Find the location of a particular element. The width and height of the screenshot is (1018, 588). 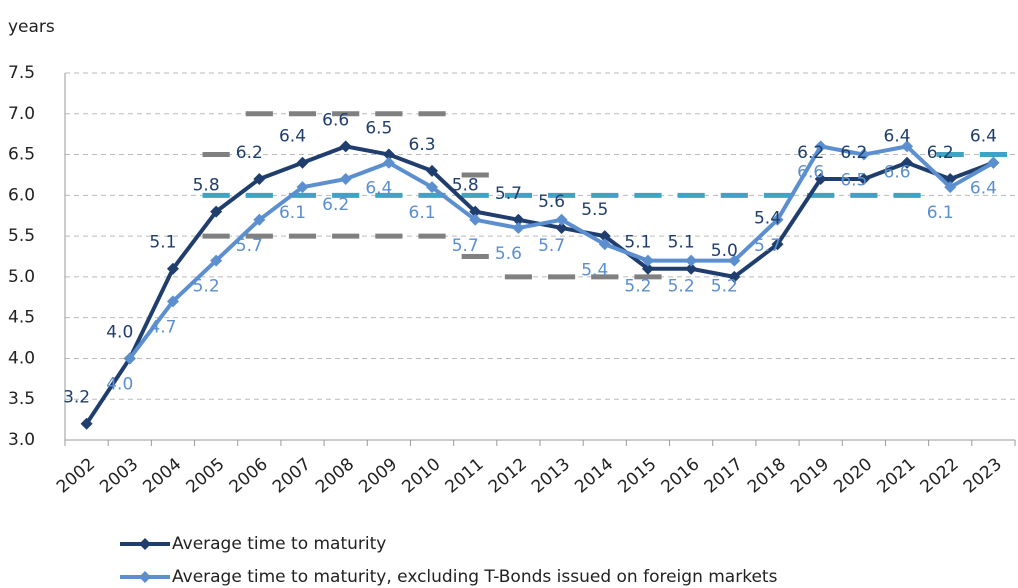

x-tick-label: 2021 is located at coordinates (896, 475).